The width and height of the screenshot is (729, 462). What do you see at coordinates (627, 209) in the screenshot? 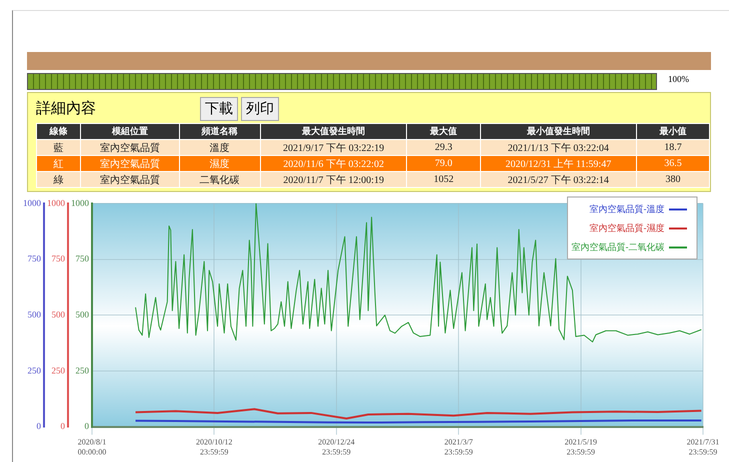
I see `legend-label: 室內空氣品質-溫度` at bounding box center [627, 209].